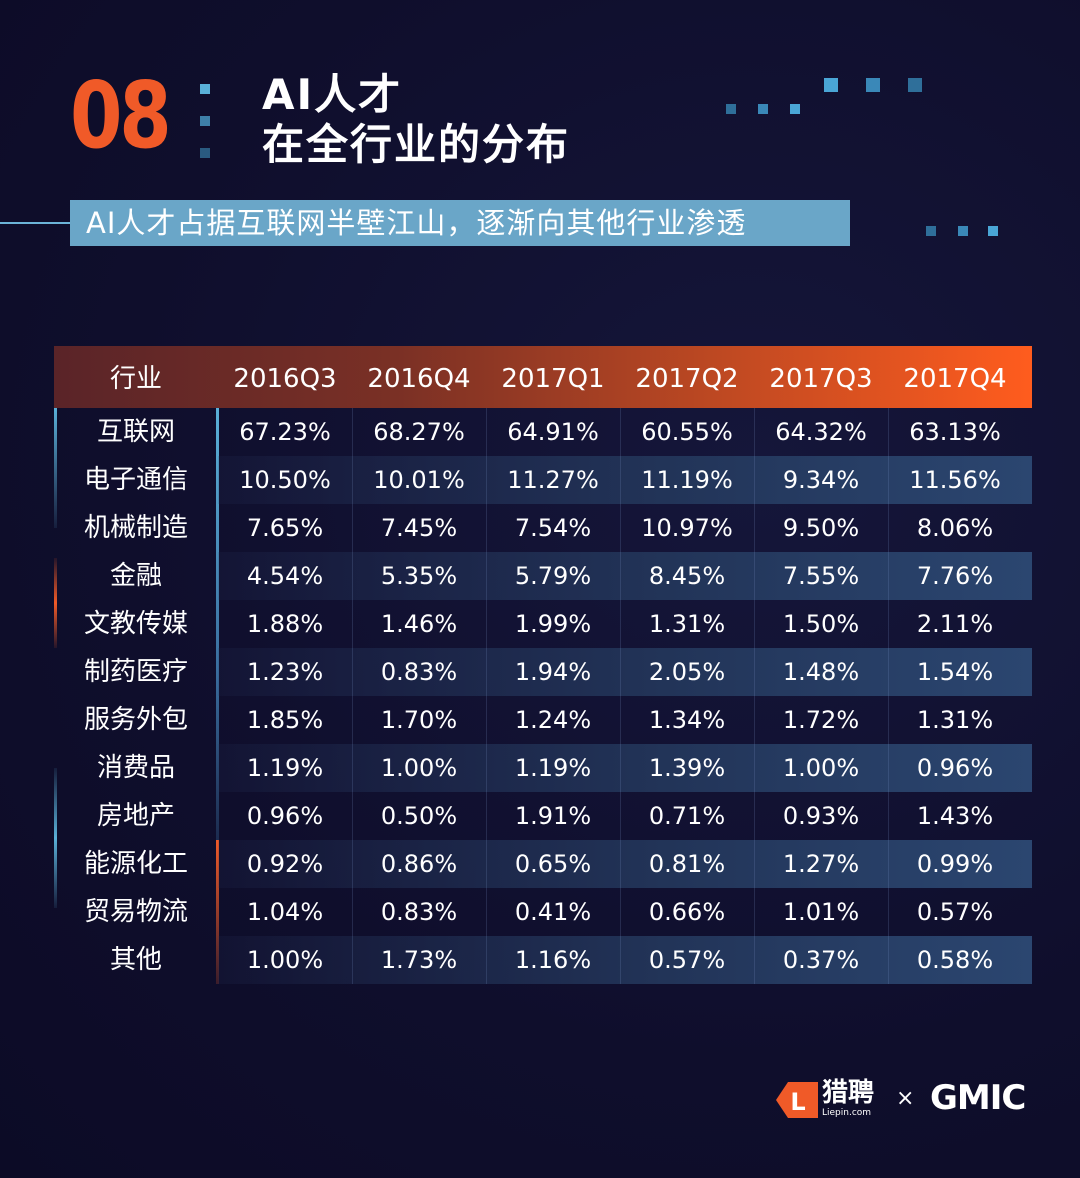 The width and height of the screenshot is (1080, 1178). Describe the element at coordinates (821, 624) in the screenshot. I see `table-cell: 1.50%` at that location.